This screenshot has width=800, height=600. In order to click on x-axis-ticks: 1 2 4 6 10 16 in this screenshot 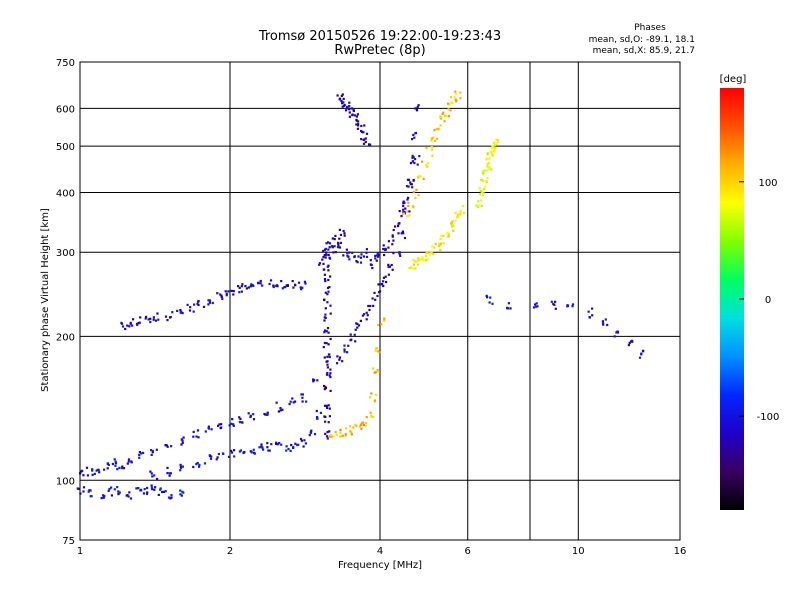, I will do `click(382, 551)`.